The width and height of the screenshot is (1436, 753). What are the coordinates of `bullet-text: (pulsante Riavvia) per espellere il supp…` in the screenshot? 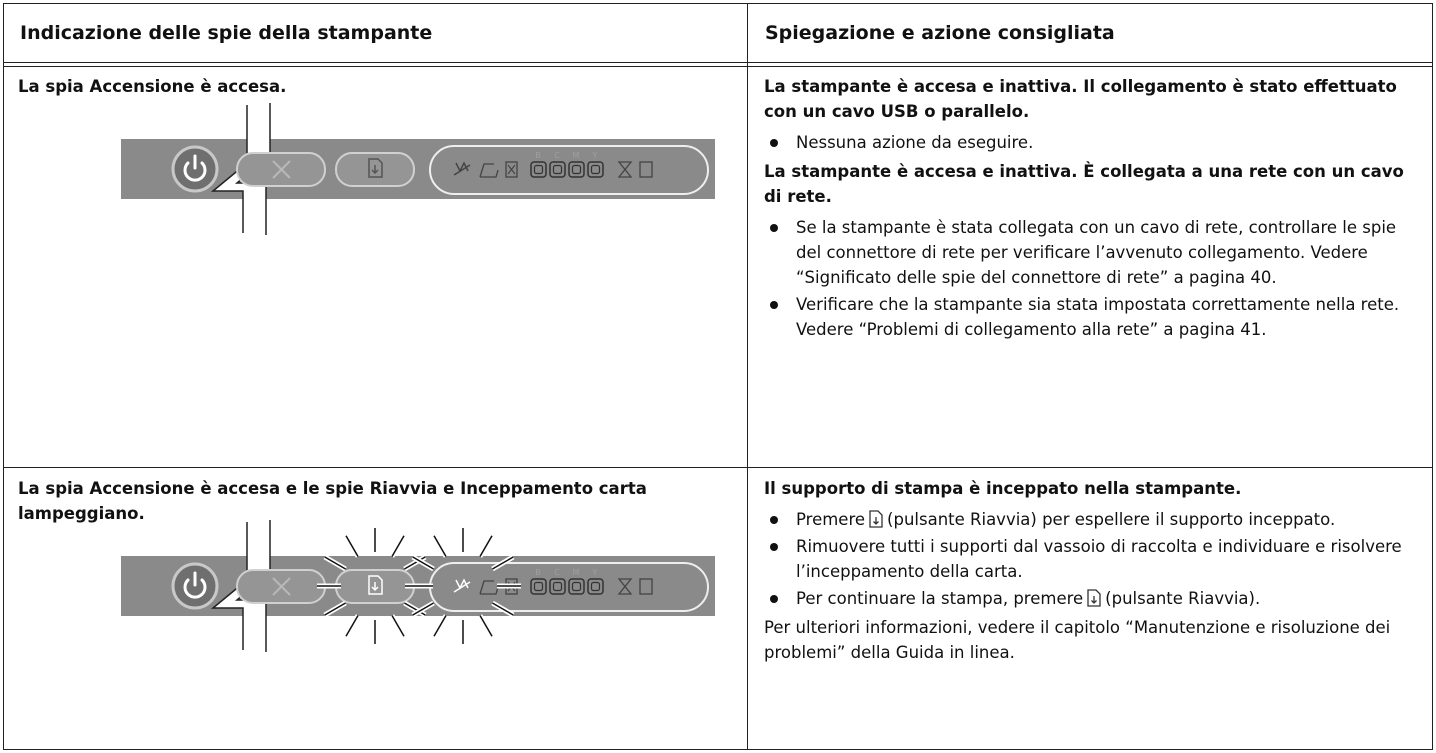 It's located at (1111, 519).